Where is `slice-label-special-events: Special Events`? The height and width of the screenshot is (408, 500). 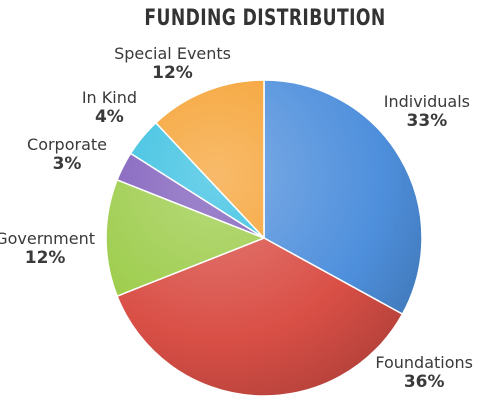
slice-label-special-events: Special Events is located at coordinates (172, 53).